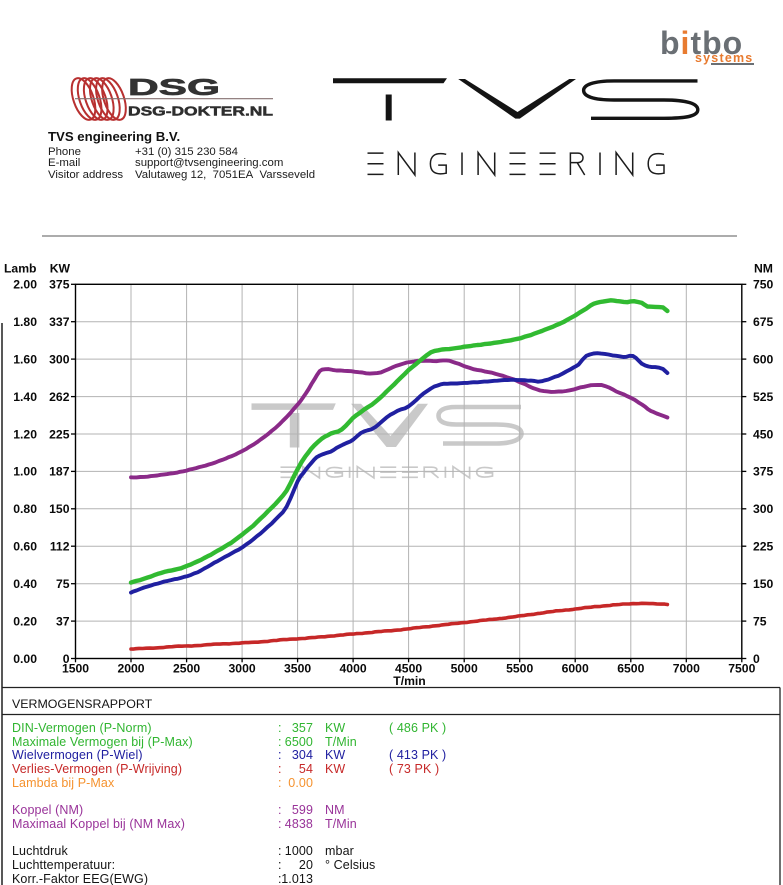  I want to click on svg-text: 1.00, so click(25, 472).